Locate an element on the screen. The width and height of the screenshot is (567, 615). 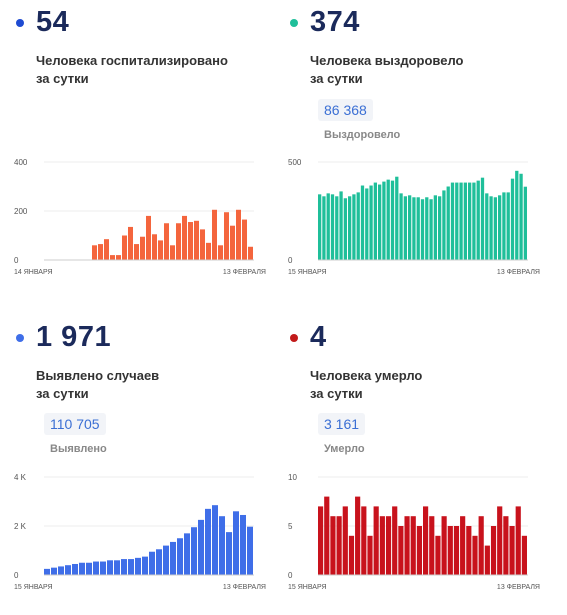
y-tick-label: 10 is located at coordinates (292, 477).